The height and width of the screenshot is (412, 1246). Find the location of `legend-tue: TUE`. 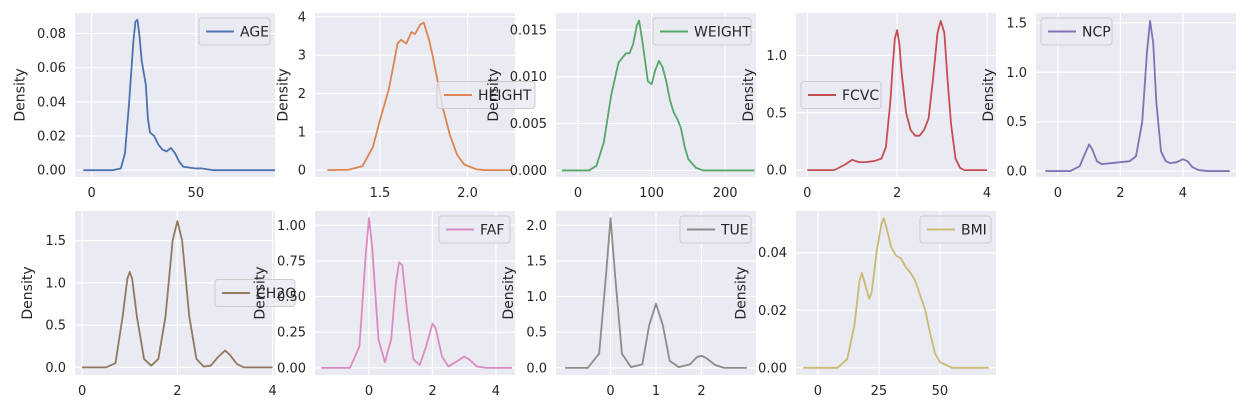

legend-tue: TUE is located at coordinates (715, 229).